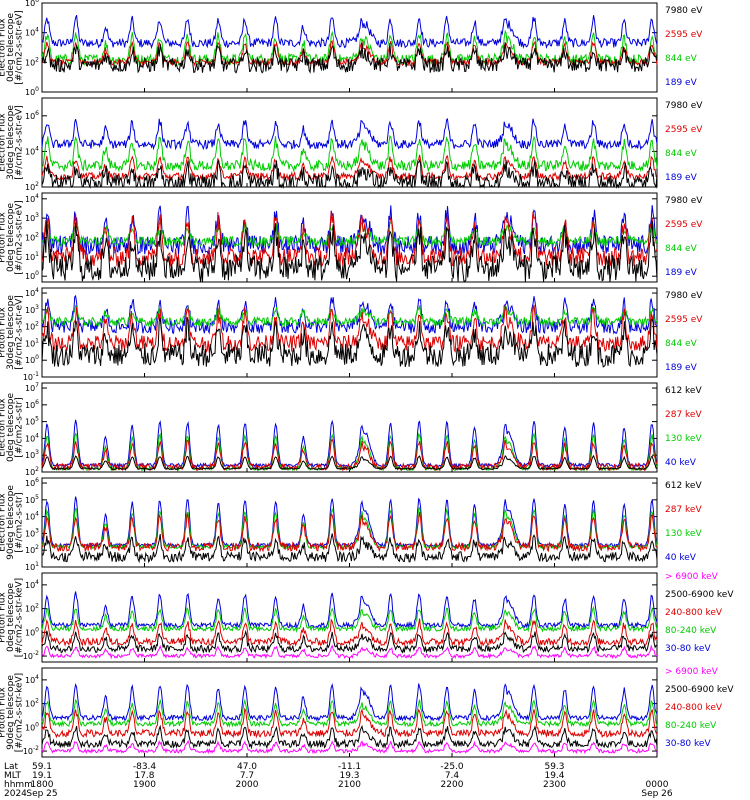 Image resolution: width=750 pixels, height=800 pixels. I want to click on y-tick-exponent: 5, so click(37, 419).